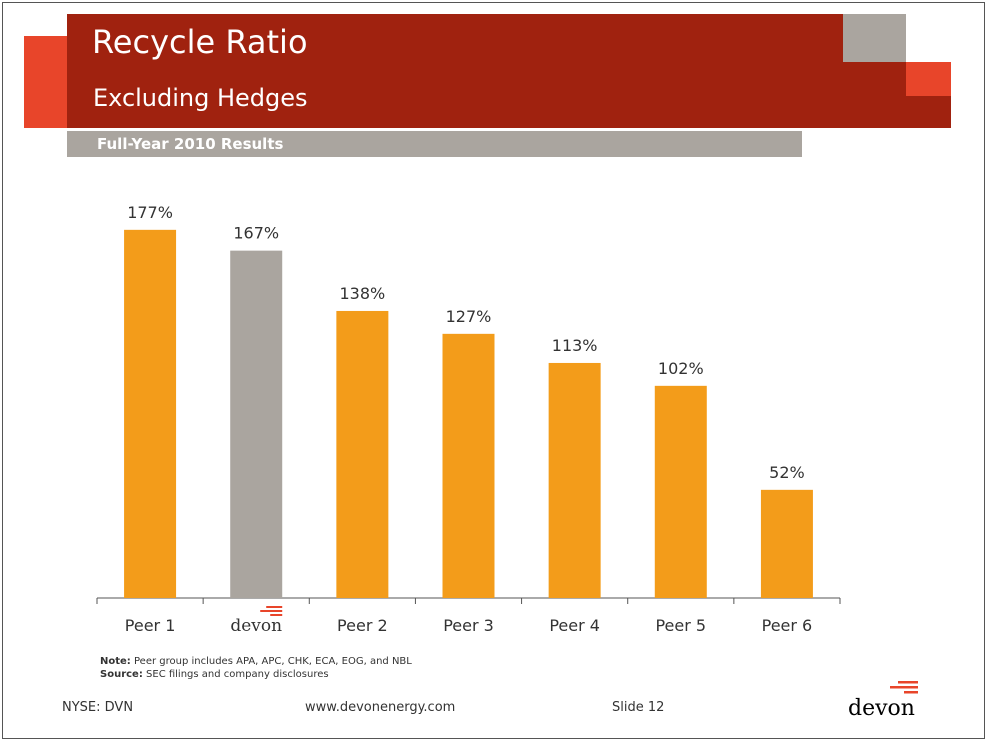 This screenshot has width=989, height=743. I want to click on category-label: devon, so click(256, 626).